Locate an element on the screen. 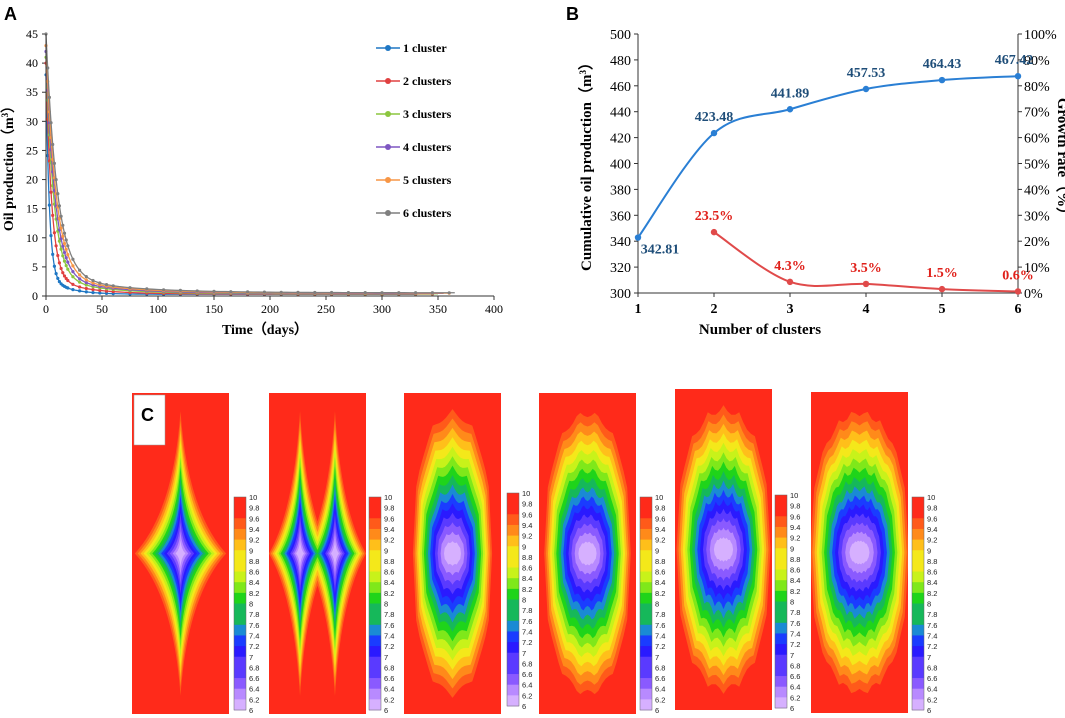 This screenshot has width=1065, height=718. chart-b-ytick-label: 480 is located at coordinates (620, 61).